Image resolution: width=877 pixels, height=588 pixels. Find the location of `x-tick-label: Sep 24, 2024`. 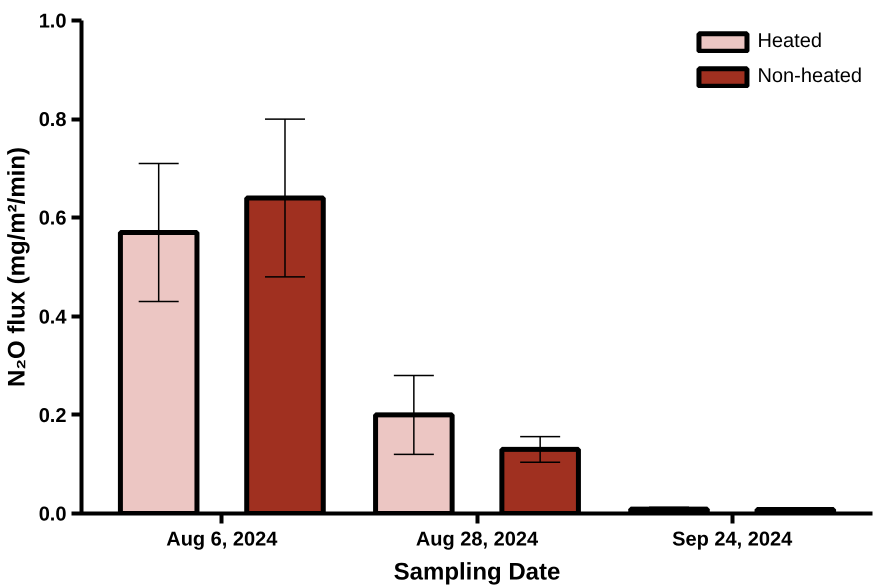

x-tick-label: Sep 24, 2024 is located at coordinates (733, 539).